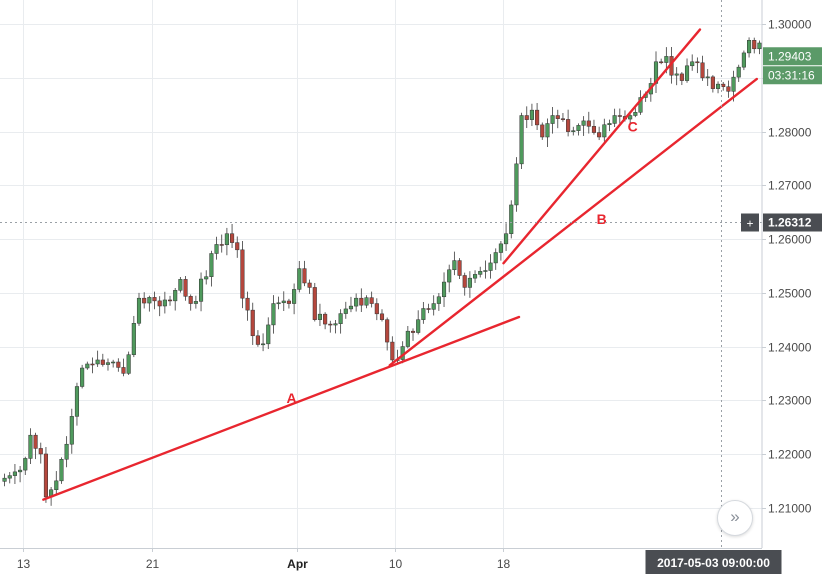 The width and height of the screenshot is (822, 576). What do you see at coordinates (790, 56) in the screenshot?
I see `last-price-value: 1.29403` at bounding box center [790, 56].